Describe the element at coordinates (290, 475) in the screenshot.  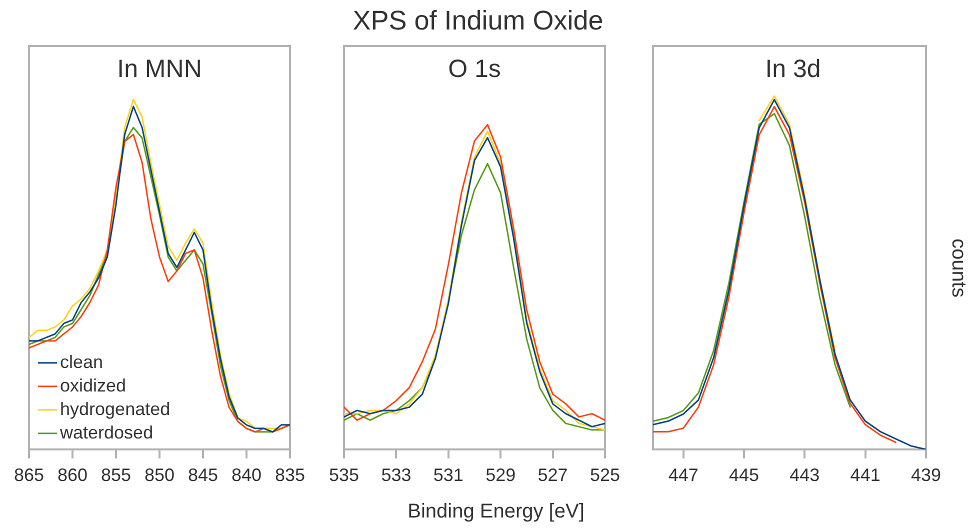
I see `x-tick-label: 835` at that location.